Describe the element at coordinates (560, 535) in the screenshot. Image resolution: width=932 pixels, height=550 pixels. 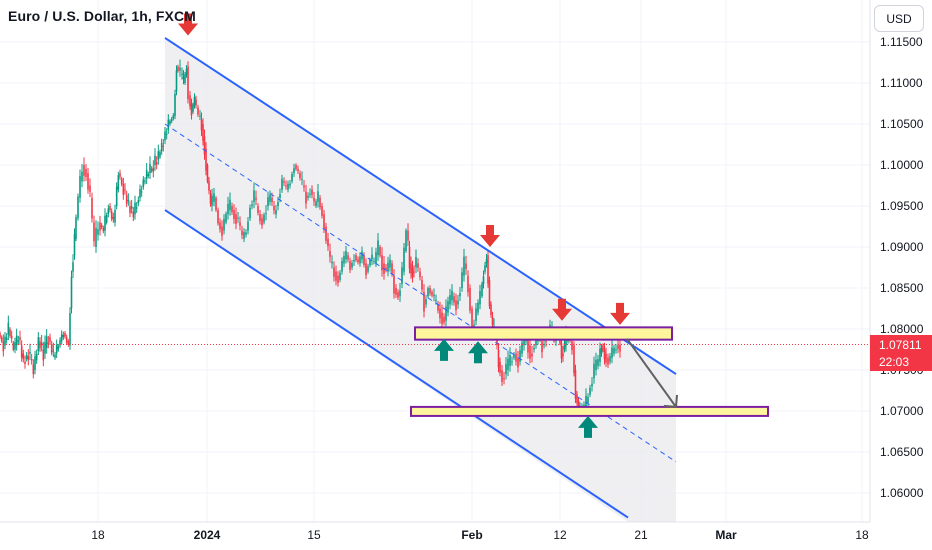
I see `x-tick-label: 12` at that location.